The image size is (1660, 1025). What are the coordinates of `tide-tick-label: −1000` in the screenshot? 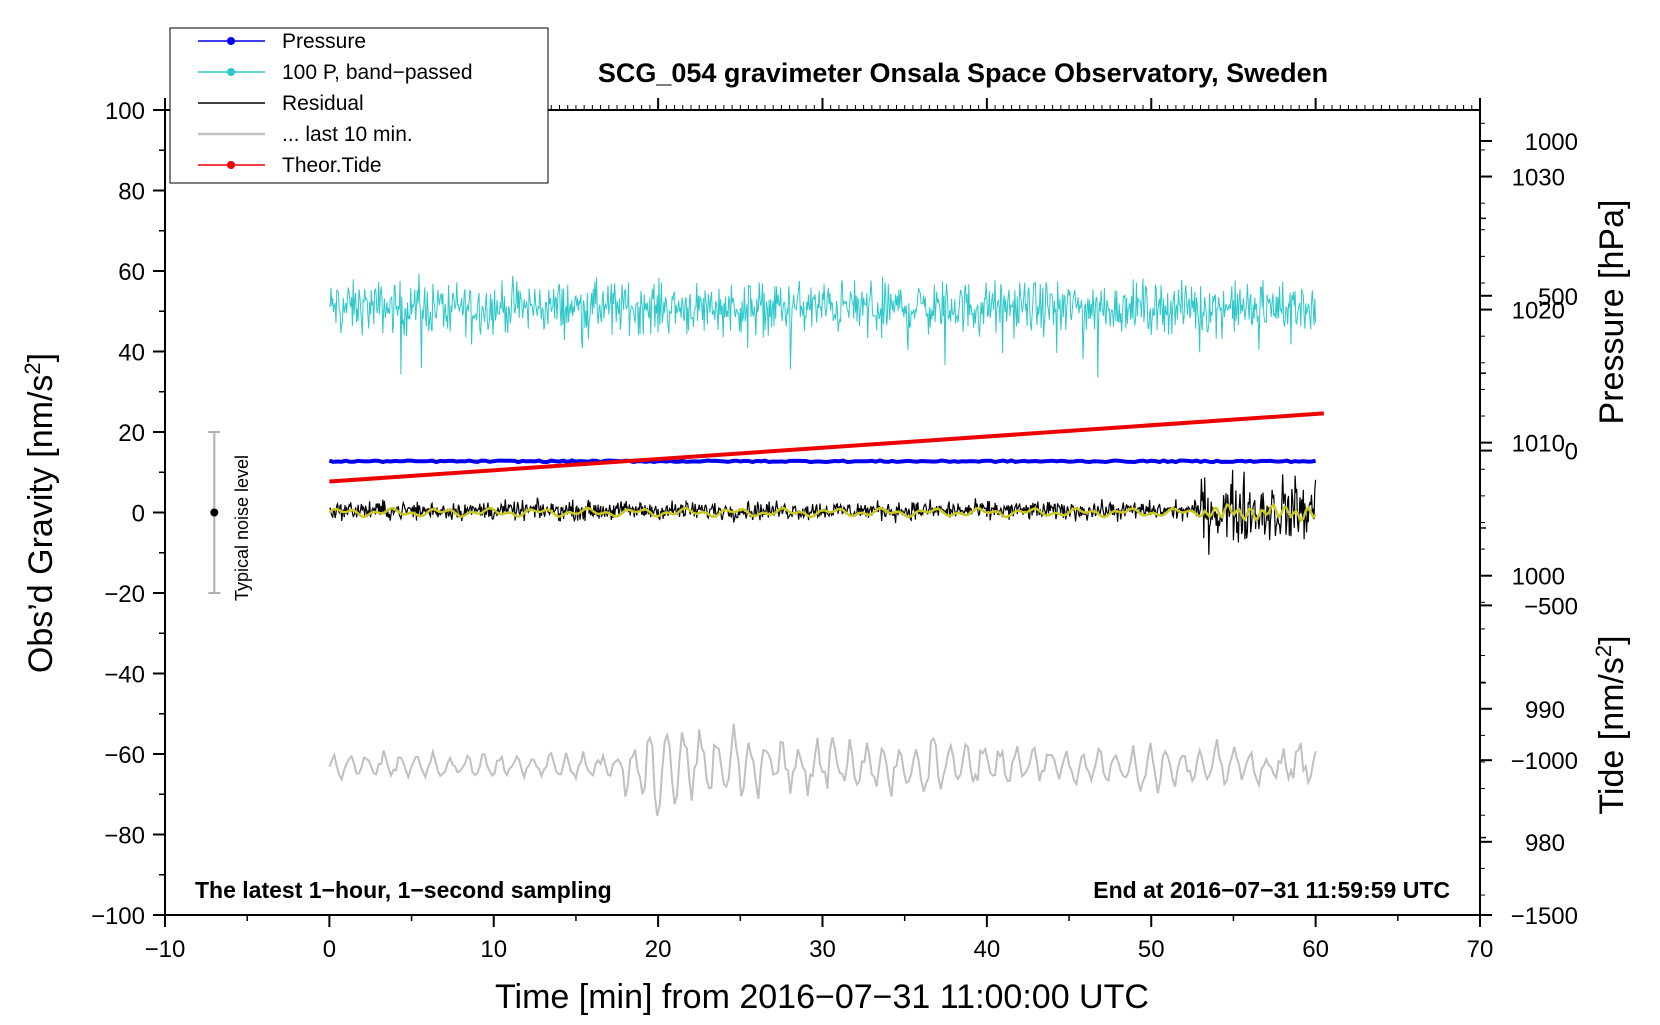 It's located at (1544, 761).